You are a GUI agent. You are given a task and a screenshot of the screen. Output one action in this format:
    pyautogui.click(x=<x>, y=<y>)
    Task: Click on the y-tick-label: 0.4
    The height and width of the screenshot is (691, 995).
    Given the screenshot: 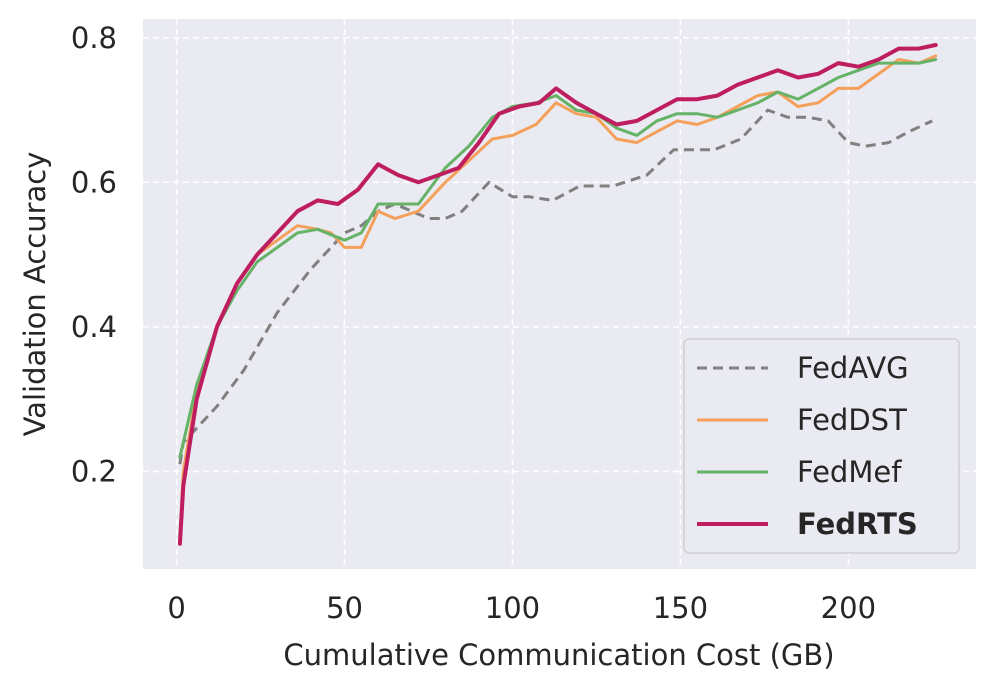 What is the action you would take?
    pyautogui.click(x=94, y=327)
    